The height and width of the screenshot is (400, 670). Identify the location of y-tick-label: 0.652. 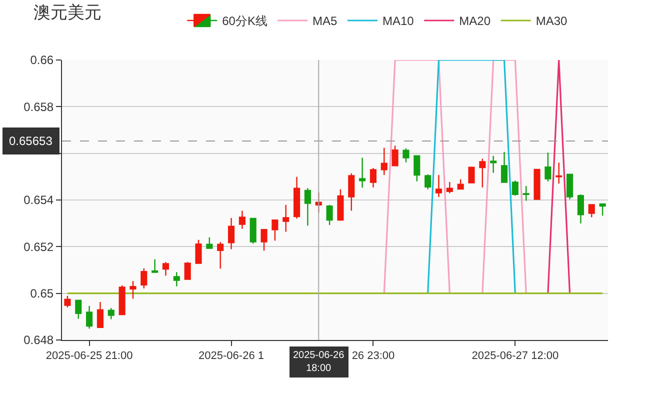
(39, 247).